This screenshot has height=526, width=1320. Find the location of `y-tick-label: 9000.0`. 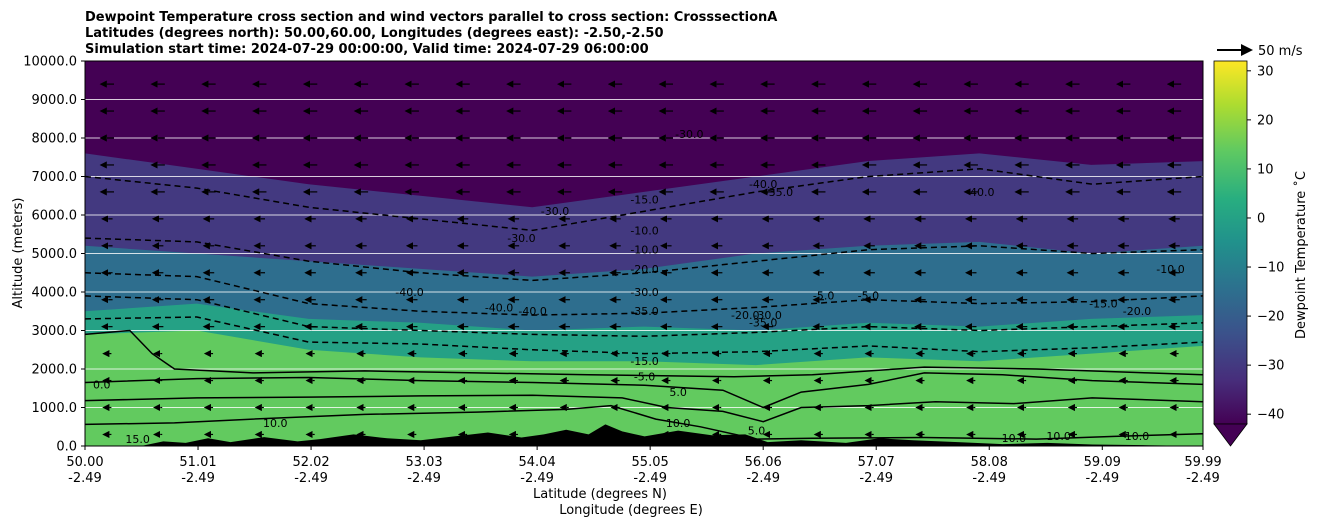

y-tick-label: 9000.0 is located at coordinates (55, 100).